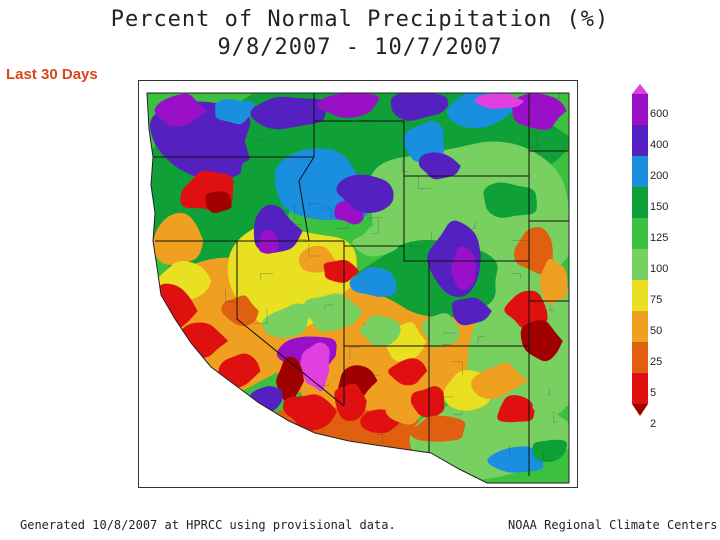  I want to click on legend-top-arrow, so click(640, 89).